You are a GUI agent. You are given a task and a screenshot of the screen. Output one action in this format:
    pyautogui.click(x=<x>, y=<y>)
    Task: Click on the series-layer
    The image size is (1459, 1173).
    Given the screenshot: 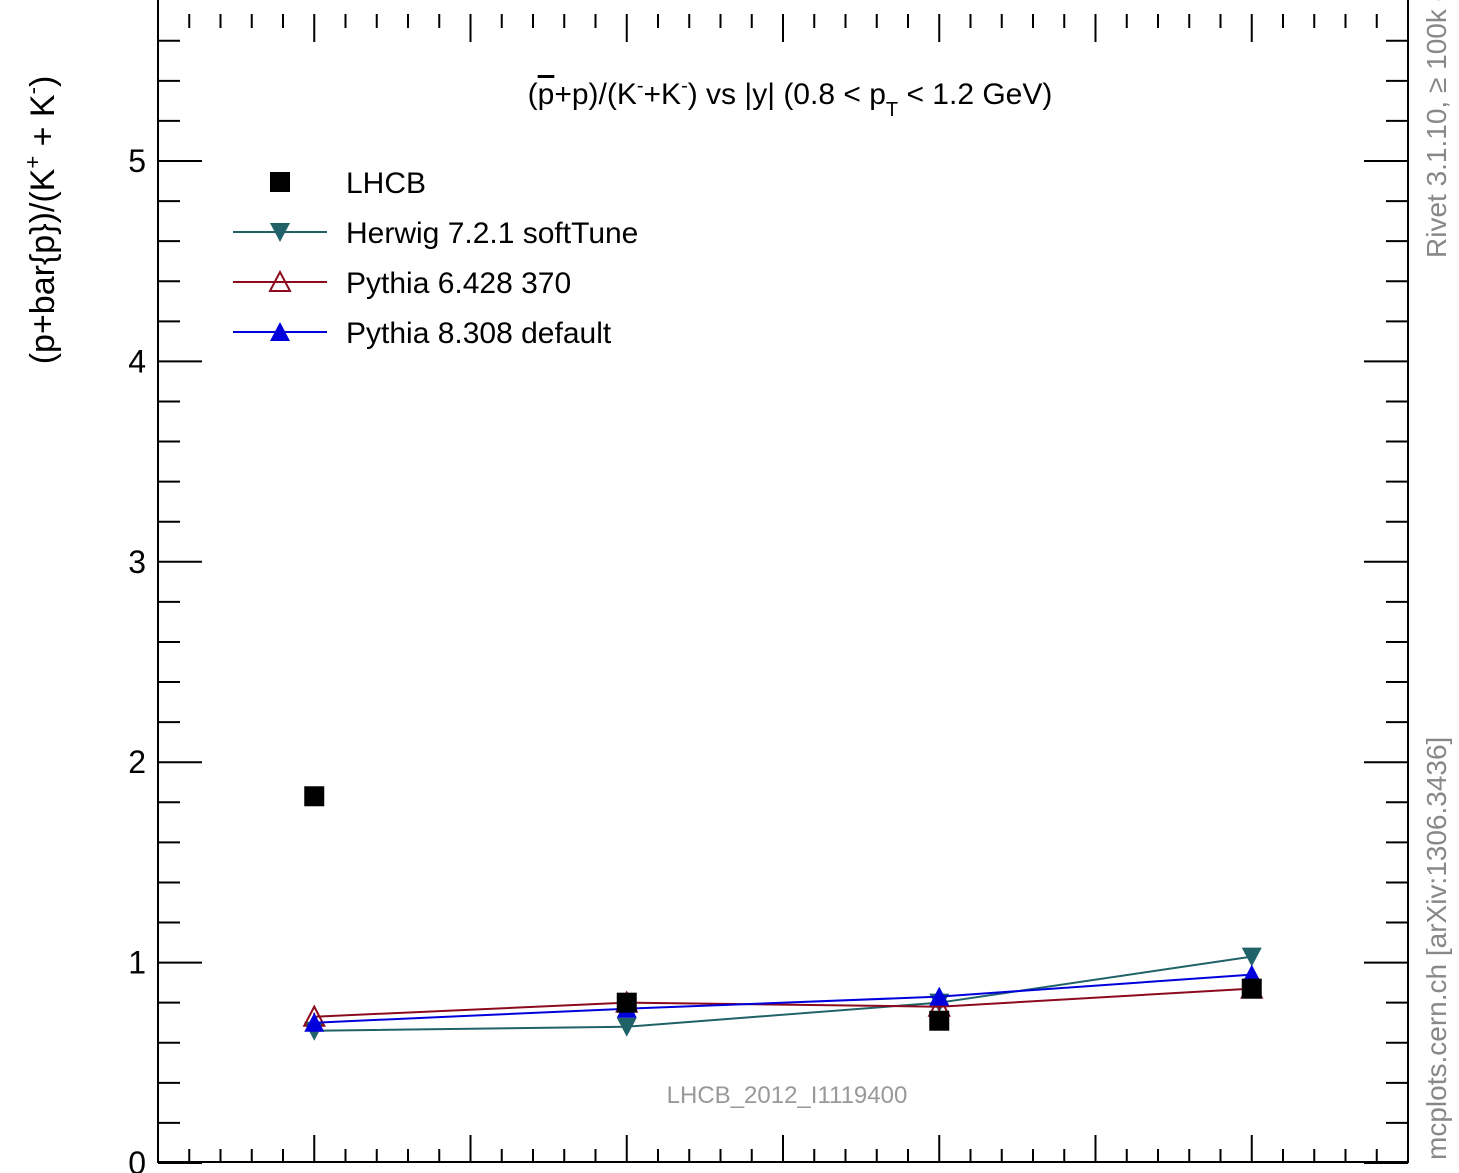 What is the action you would take?
    pyautogui.click(x=783, y=913)
    